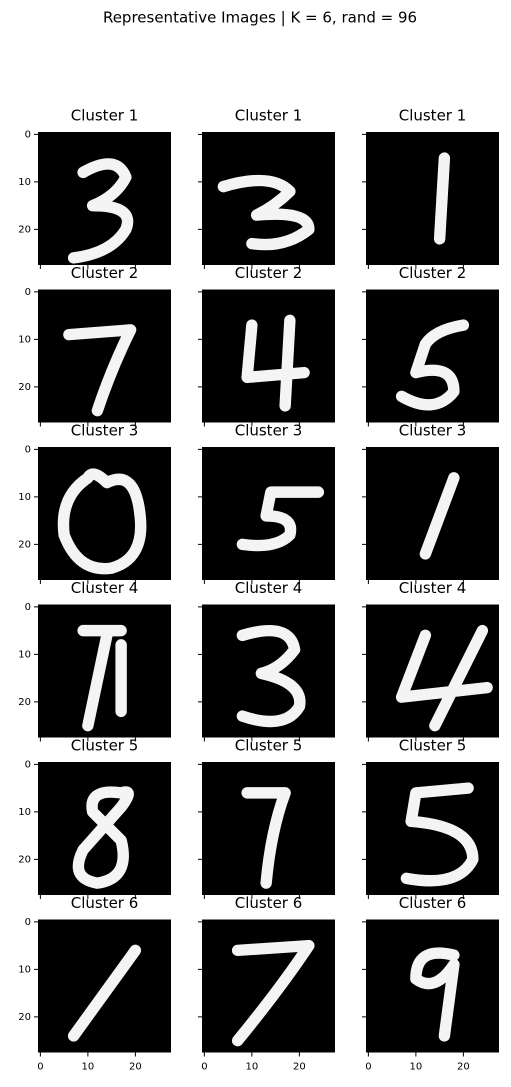  I want to click on panel: Cluster 6 0 10 20 0 10 20, so click(94, 983).